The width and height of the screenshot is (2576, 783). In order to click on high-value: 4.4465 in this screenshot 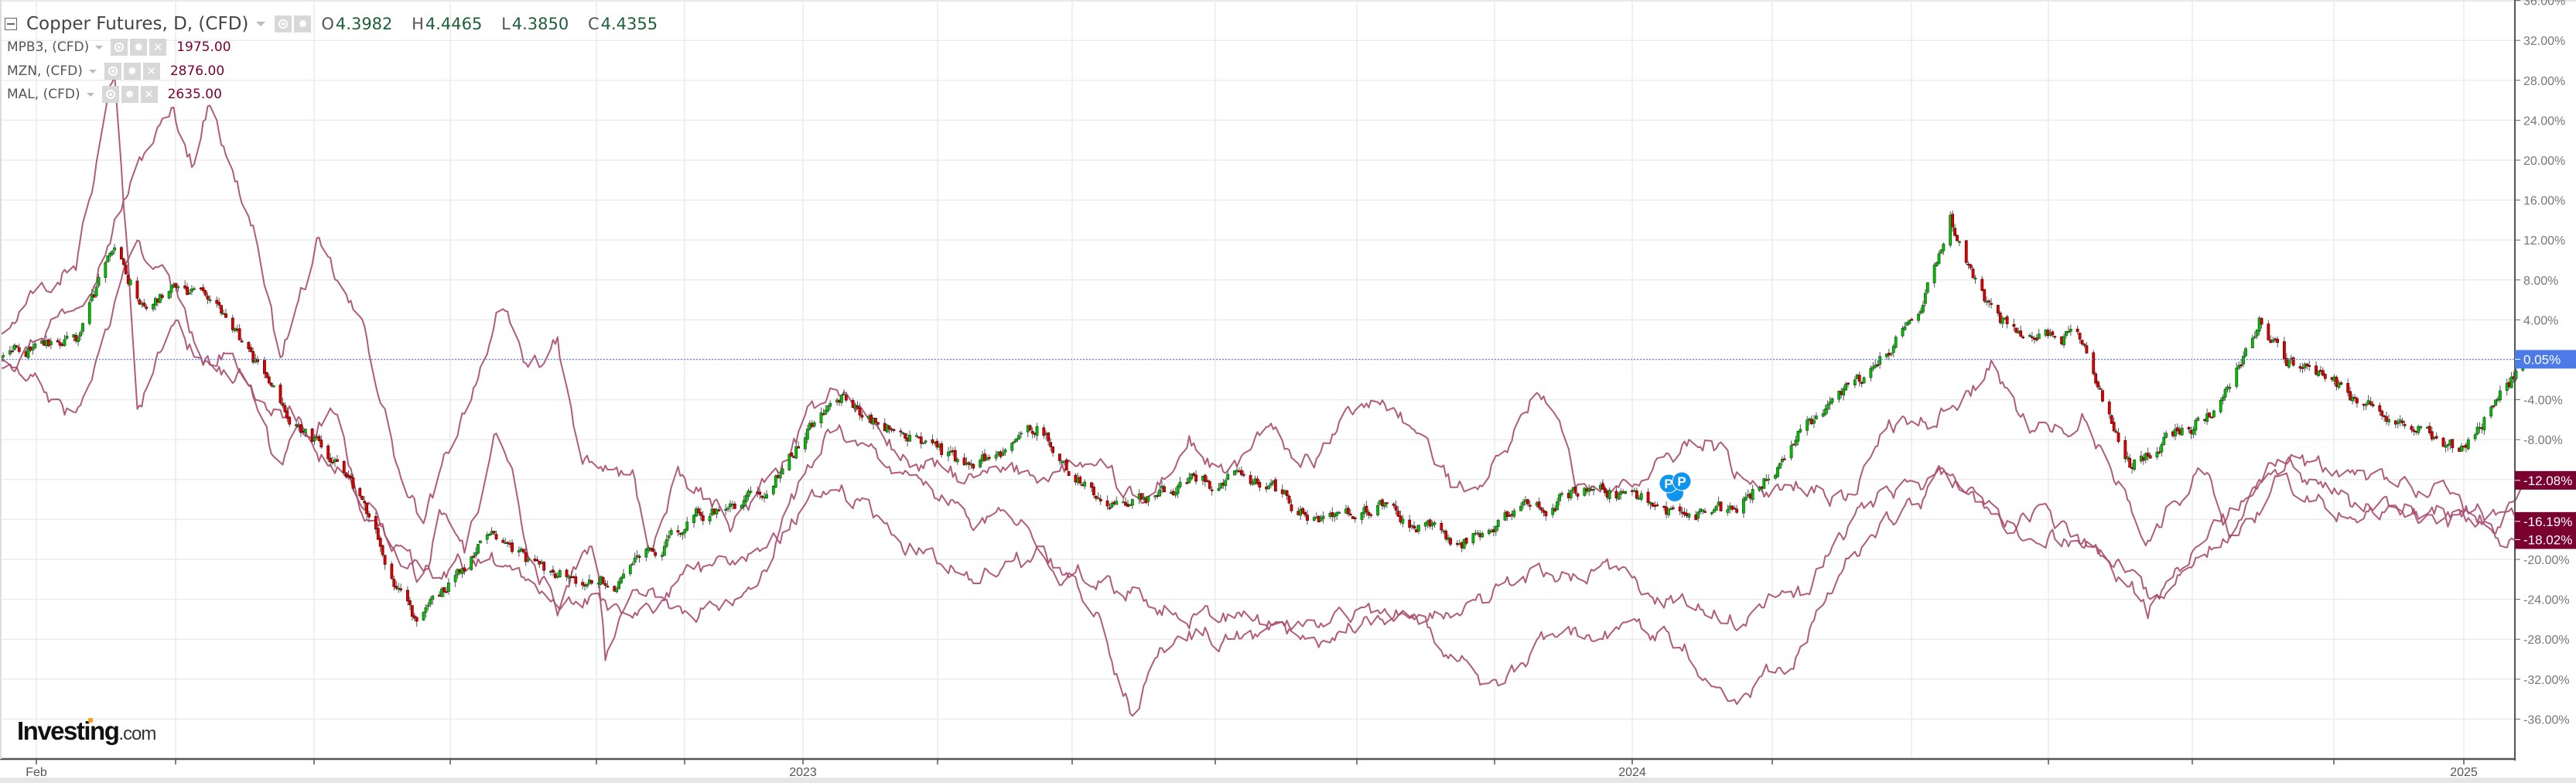, I will do `click(454, 24)`.